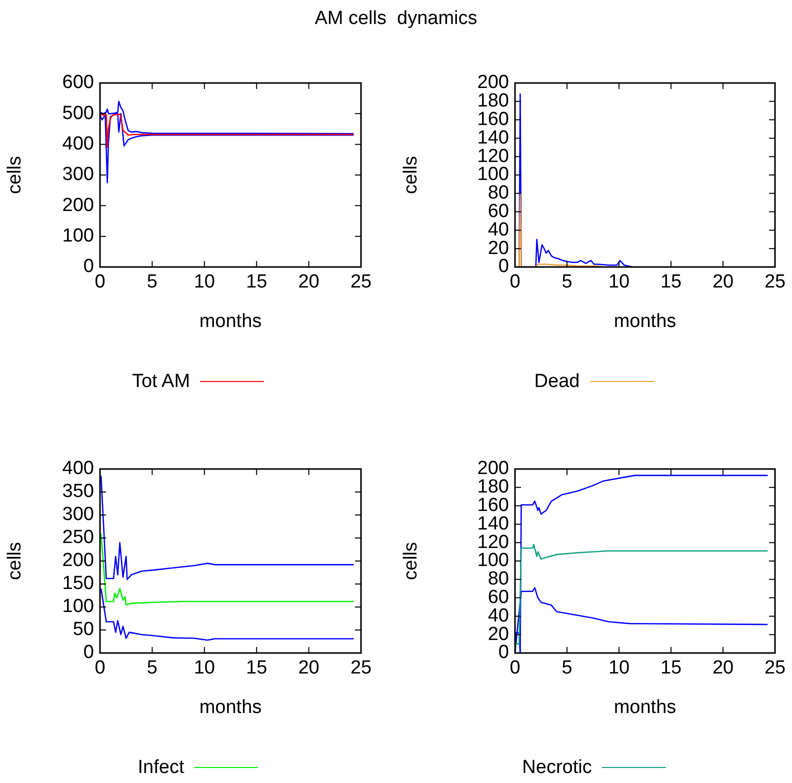 Image resolution: width=792 pixels, height=783 pixels. I want to click on legend-label: Dead, so click(557, 381).